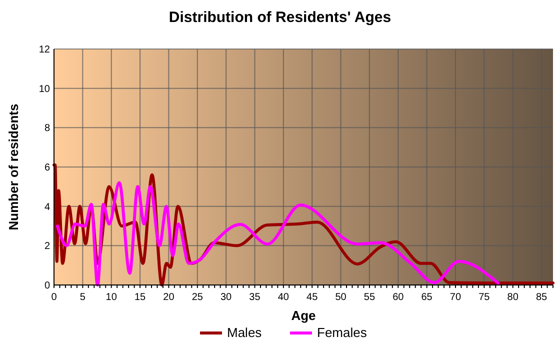 Image resolution: width=560 pixels, height=353 pixels. I want to click on chart-title: Distribution of Residents' Ages, so click(280, 17).